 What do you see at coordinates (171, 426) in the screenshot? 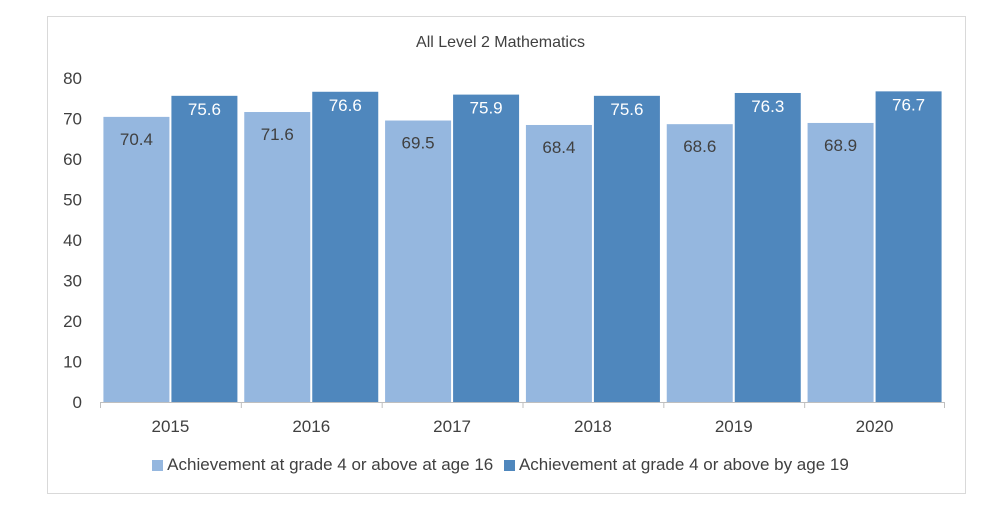
I see `x-tick-label: 2015` at bounding box center [171, 426].